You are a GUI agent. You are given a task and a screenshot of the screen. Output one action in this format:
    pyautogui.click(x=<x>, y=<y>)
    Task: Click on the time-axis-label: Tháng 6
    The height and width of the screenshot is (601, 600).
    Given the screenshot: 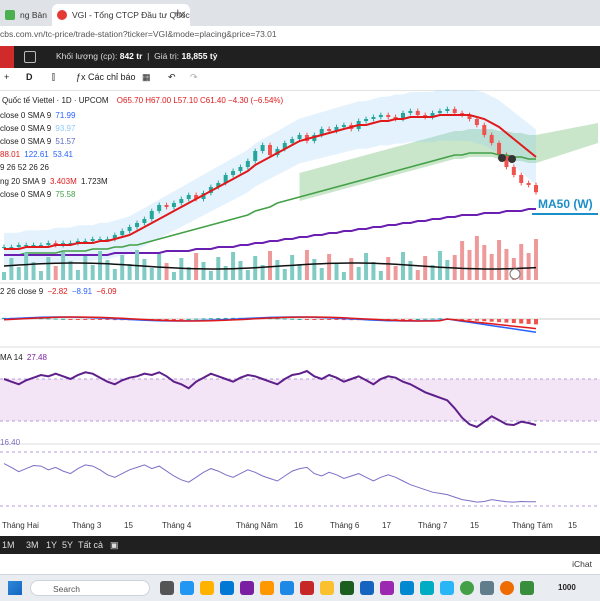 What is the action you would take?
    pyautogui.click(x=345, y=525)
    